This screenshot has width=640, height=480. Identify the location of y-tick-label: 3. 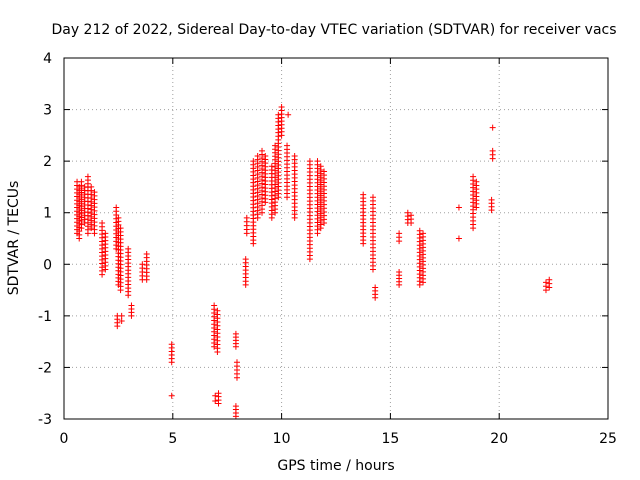
(47, 111).